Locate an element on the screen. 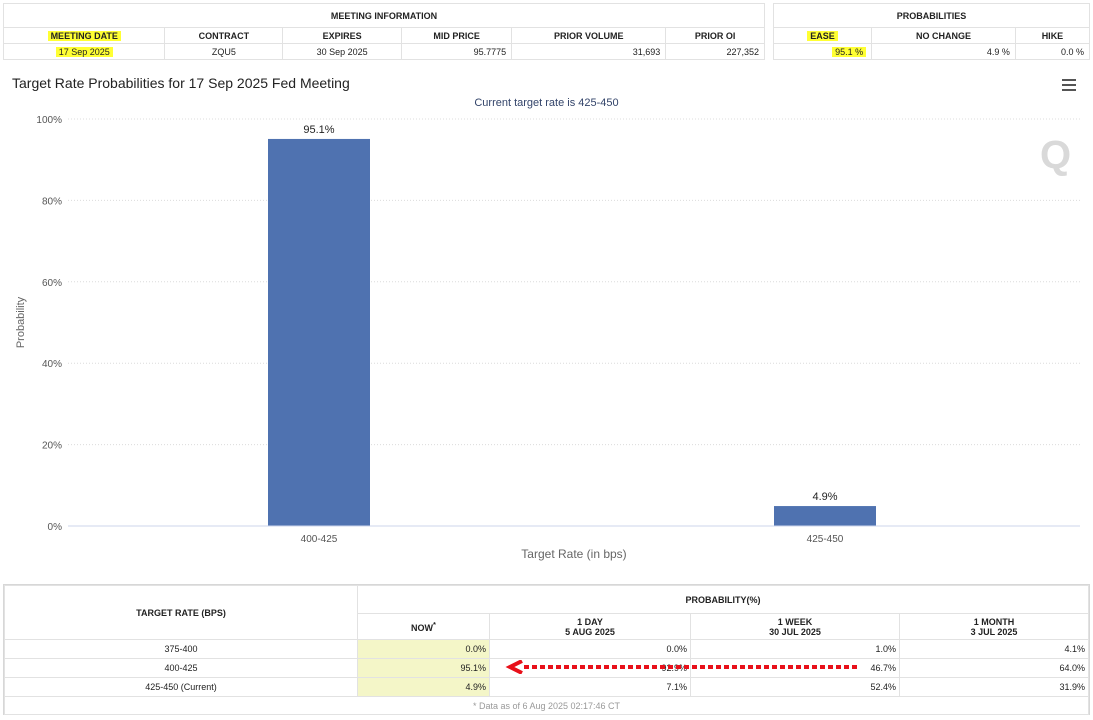 The height and width of the screenshot is (720, 1093). x-tick-label-400-425: 400-425 is located at coordinates (319, 539).